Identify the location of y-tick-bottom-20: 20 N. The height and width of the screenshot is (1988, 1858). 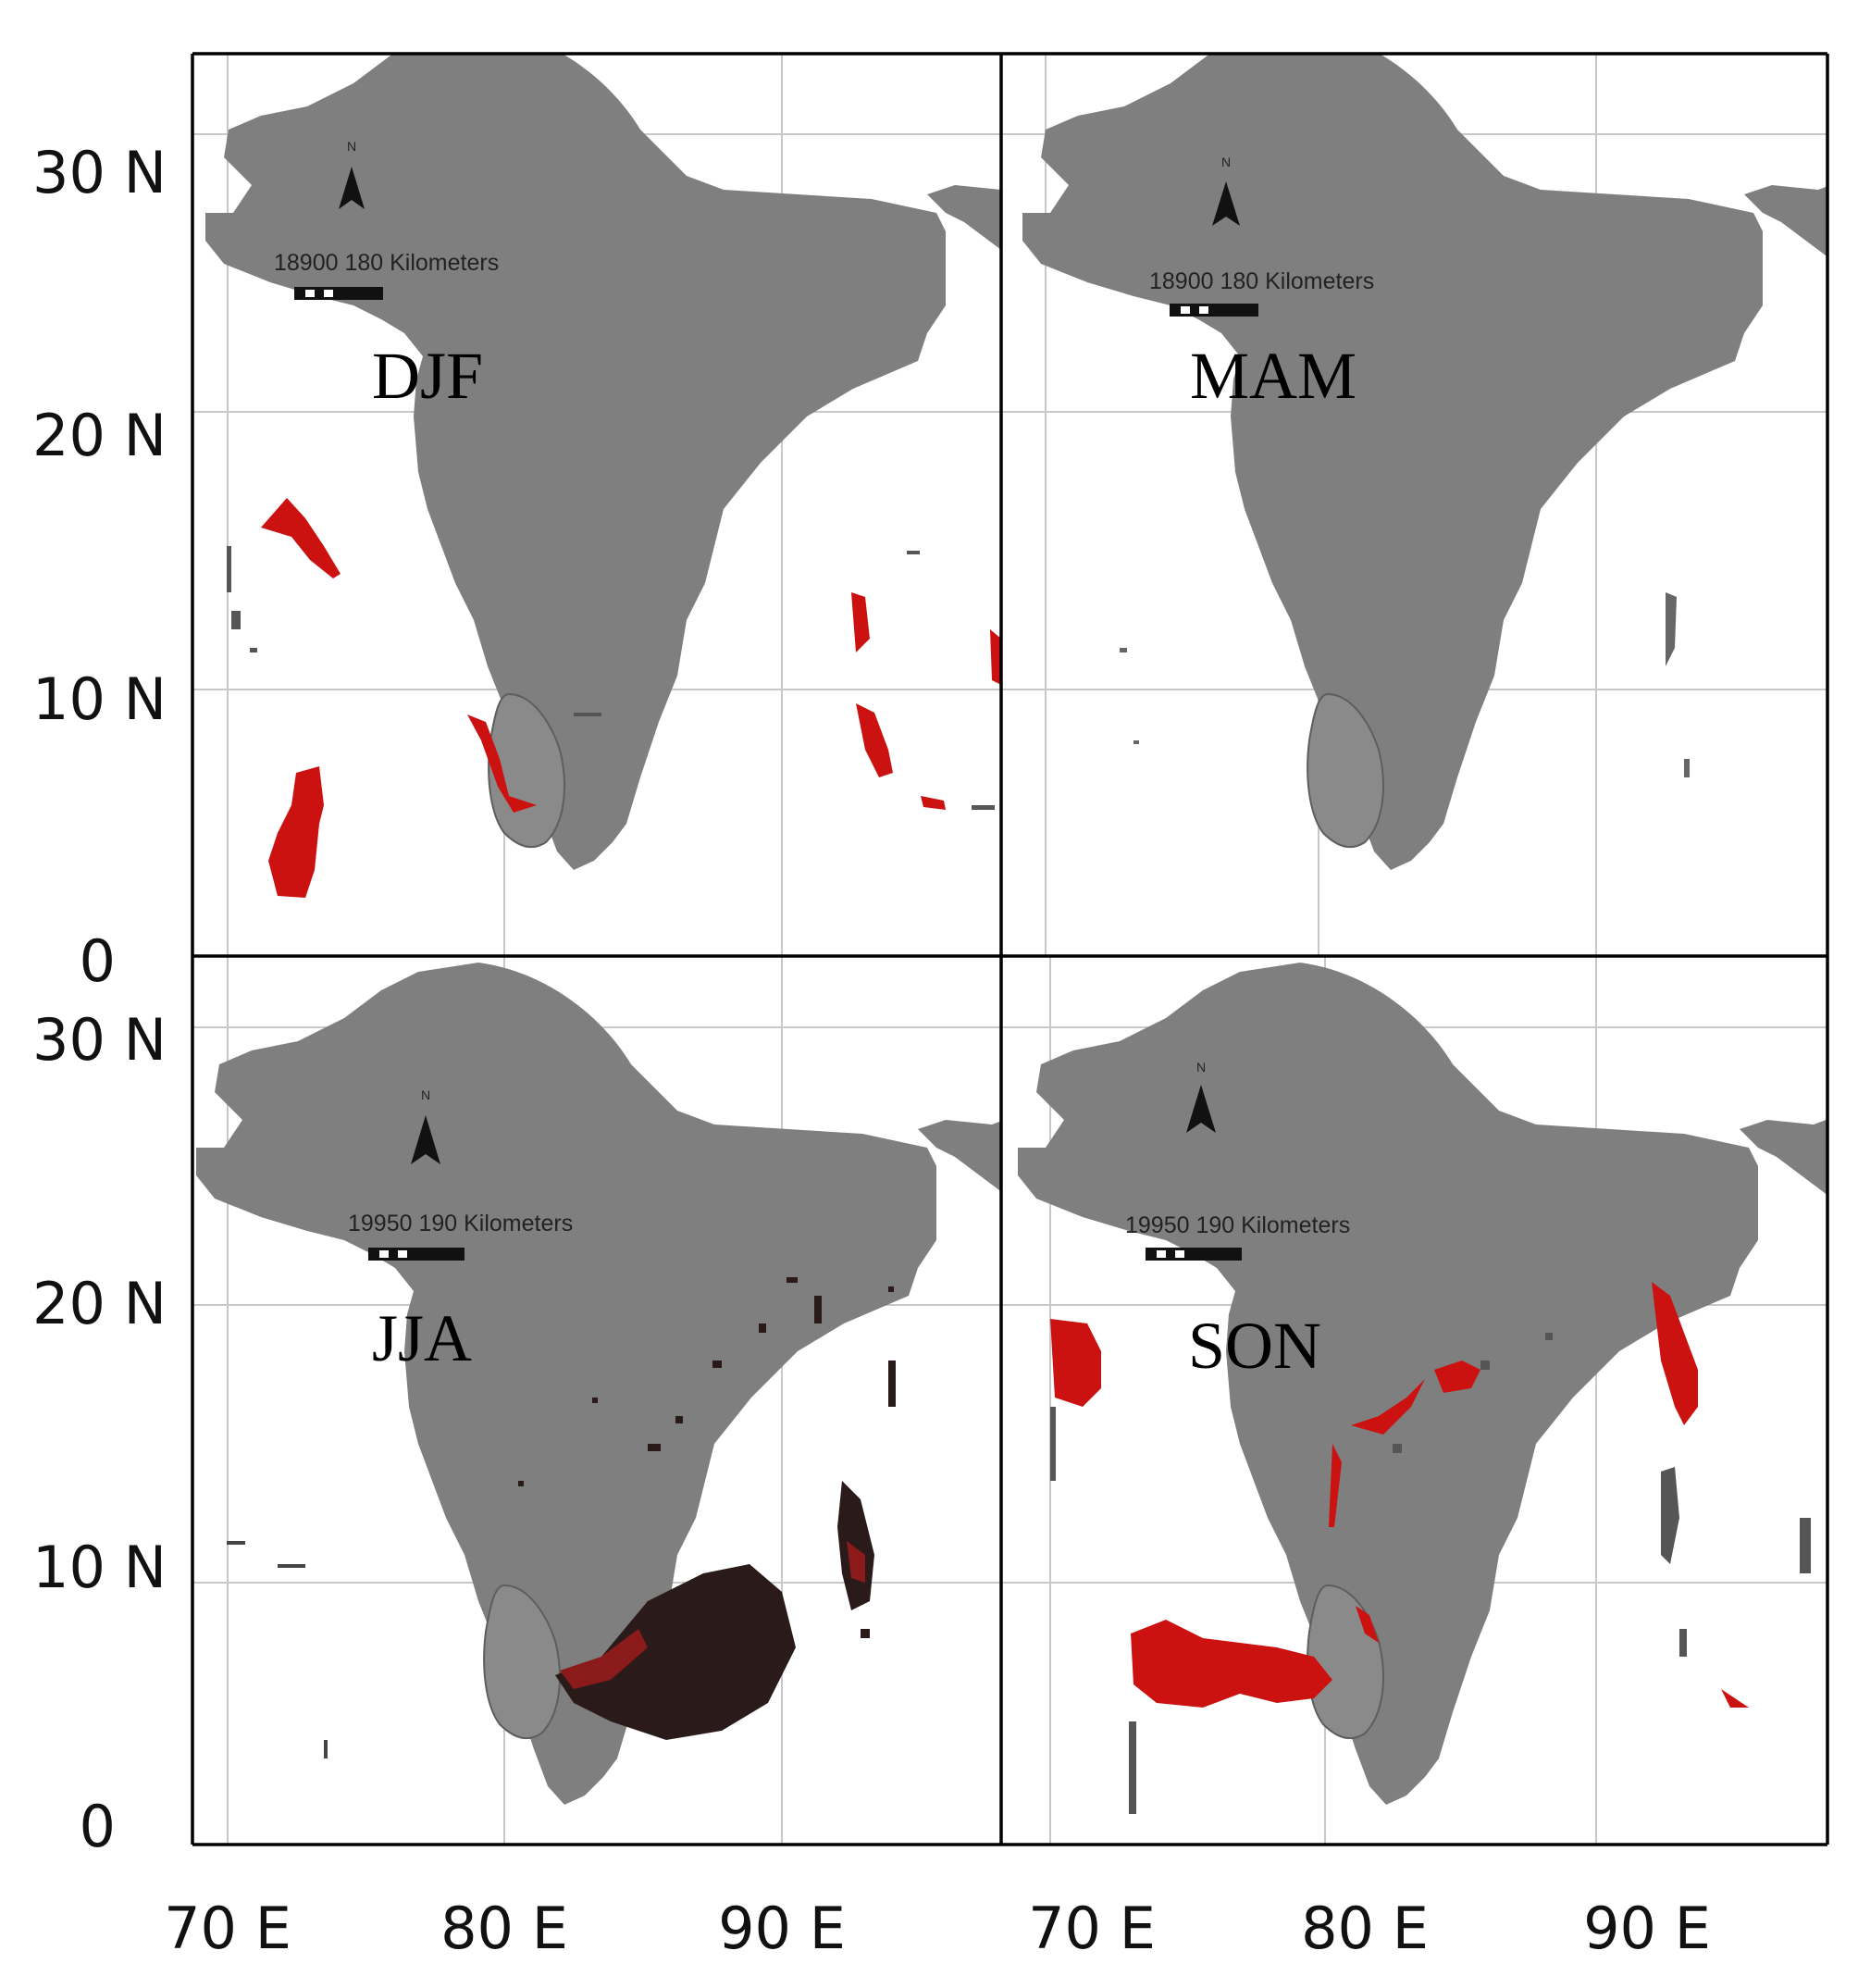
(99, 1303).